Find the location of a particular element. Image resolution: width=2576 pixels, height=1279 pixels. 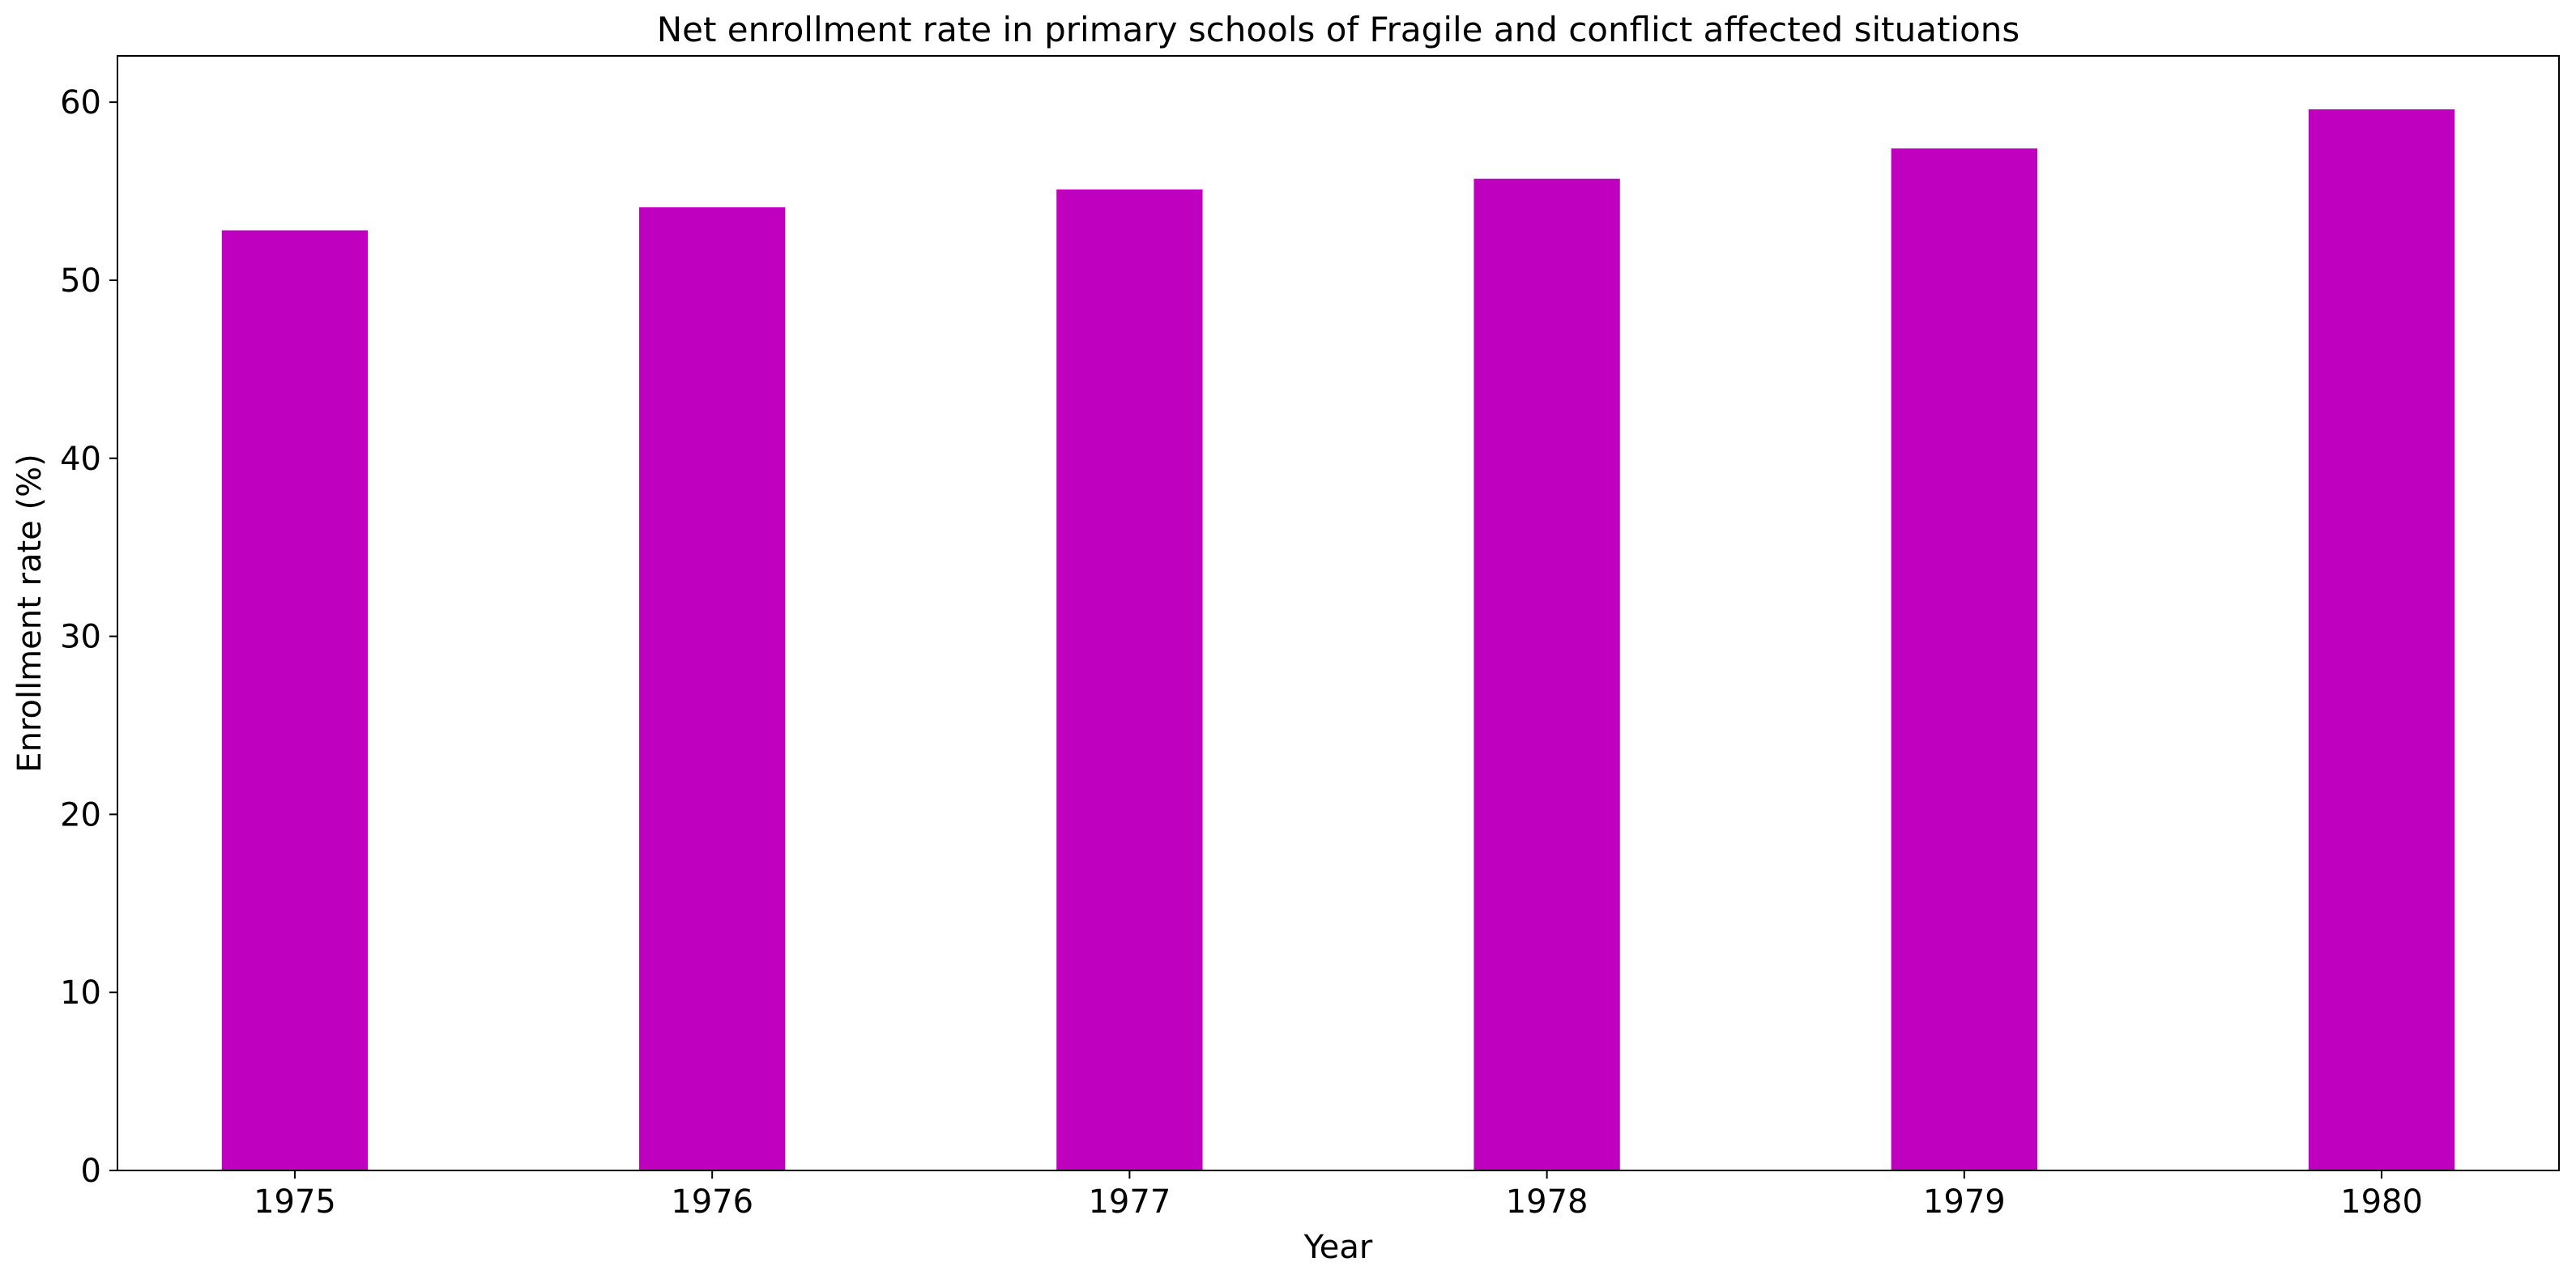

y-tick-label: 30 is located at coordinates (80, 637).